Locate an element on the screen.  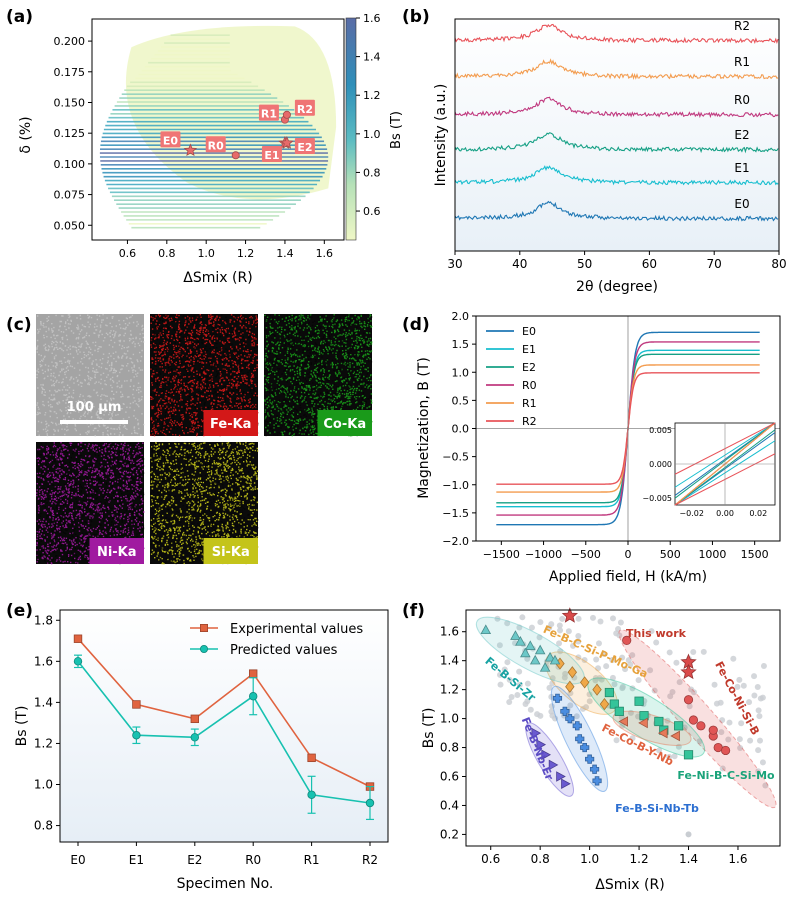
f-group-label: This work is located at coordinates (656, 633).